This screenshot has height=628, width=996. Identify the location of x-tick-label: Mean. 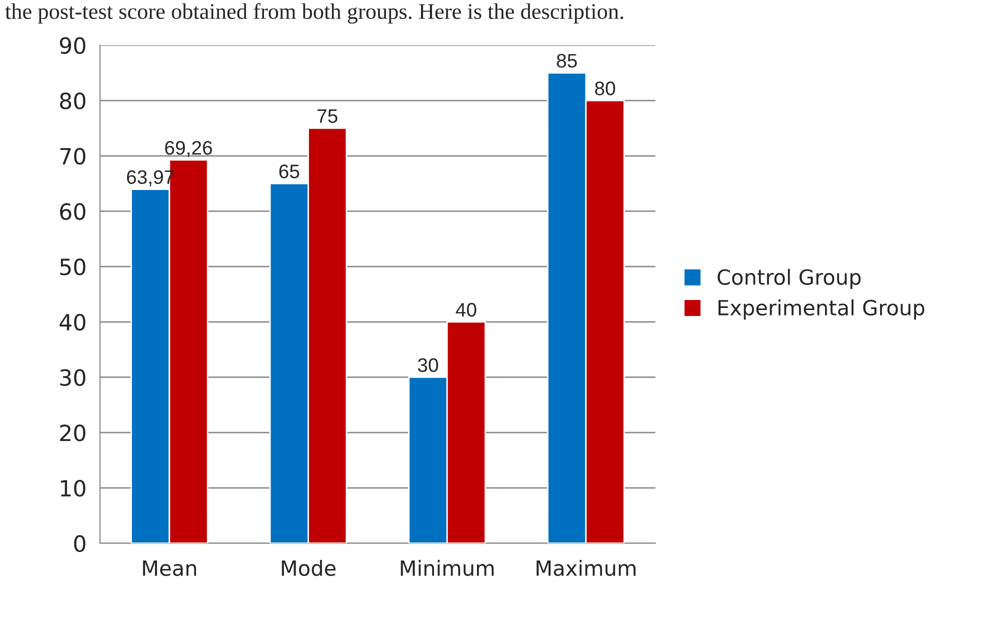
(169, 568).